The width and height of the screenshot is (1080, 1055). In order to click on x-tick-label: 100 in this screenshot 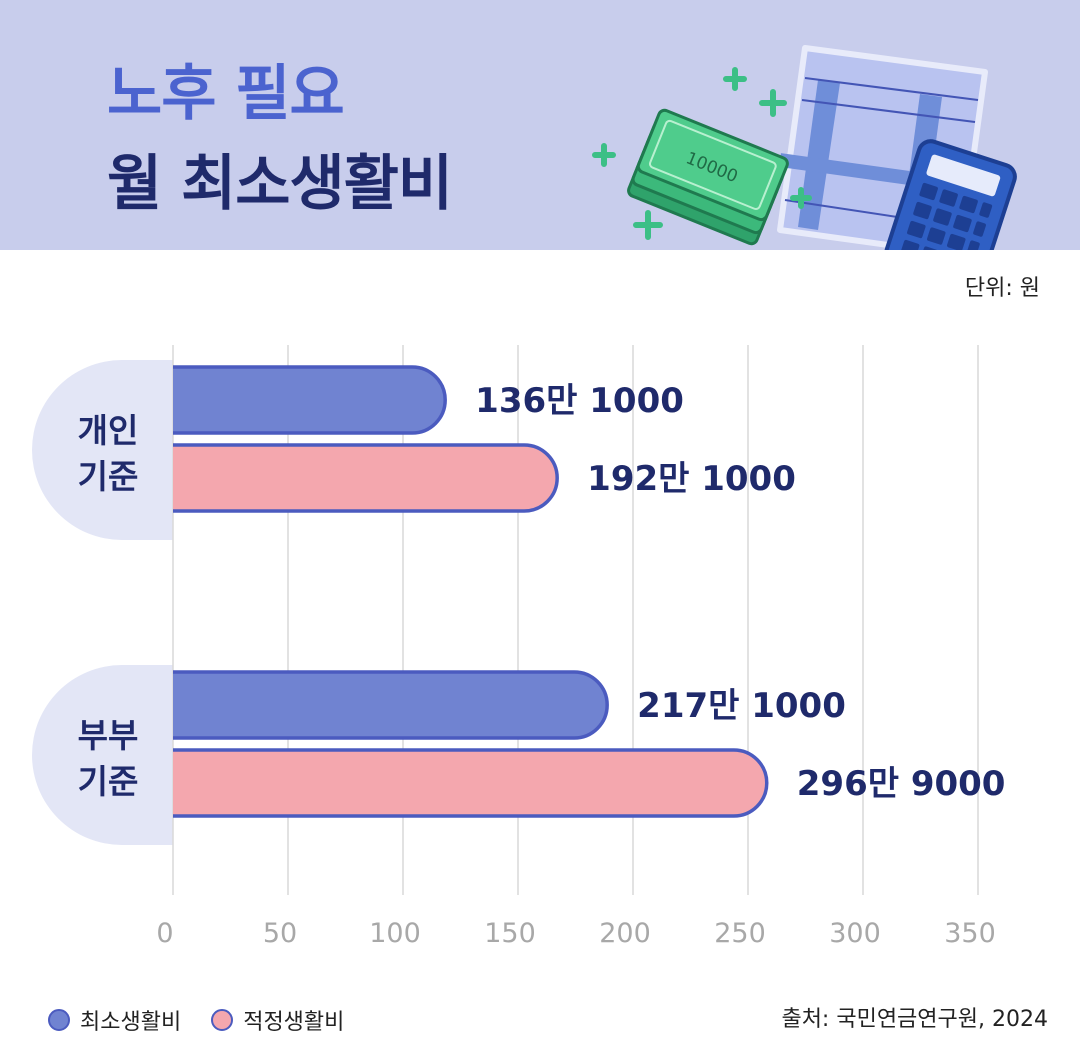, I will do `click(395, 933)`.